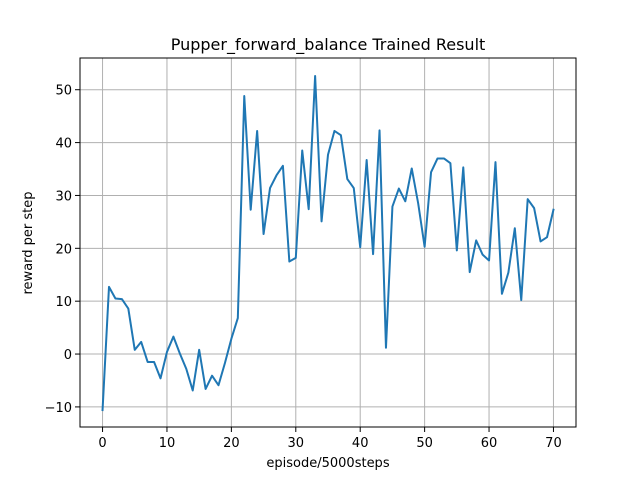 The height and width of the screenshot is (480, 640). What do you see at coordinates (489, 443) in the screenshot?
I see `x-tick-label: 60` at bounding box center [489, 443].